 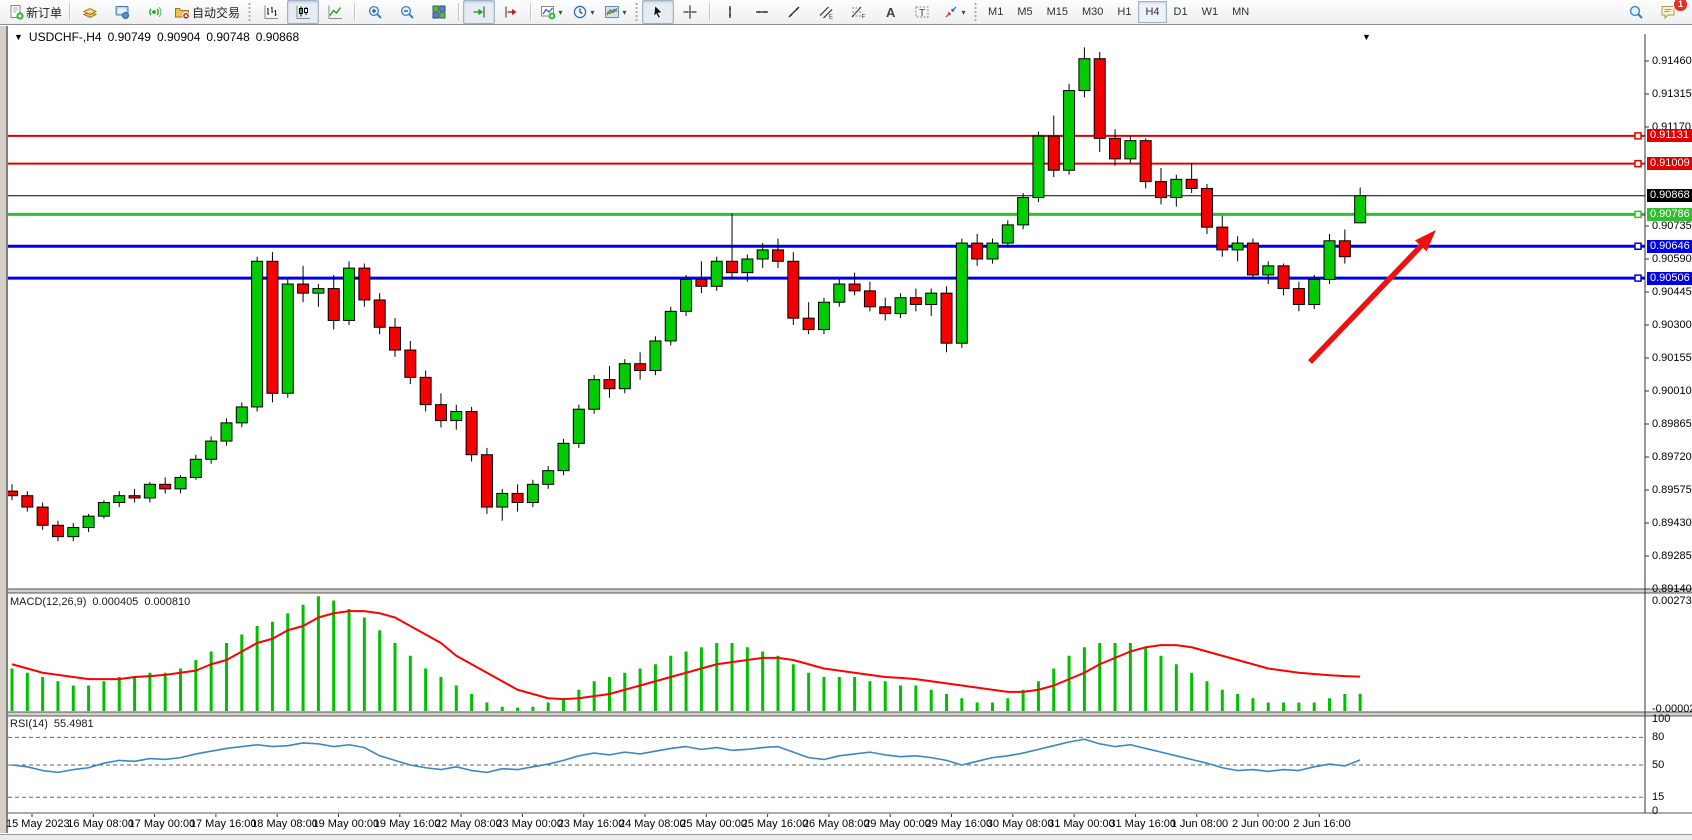 I want to click on time-axis-label: 19 May 16:00, so click(x=407, y=824).